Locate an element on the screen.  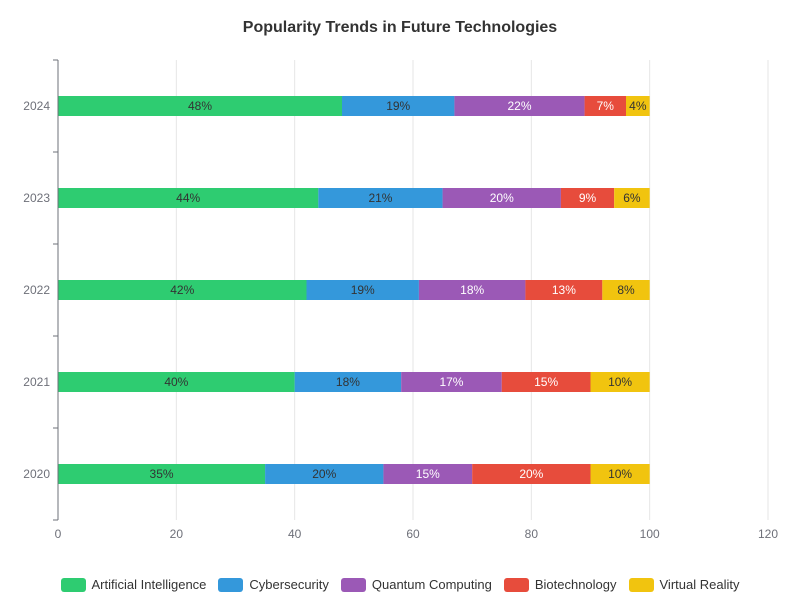
data-label: 40% is located at coordinates (176, 382).